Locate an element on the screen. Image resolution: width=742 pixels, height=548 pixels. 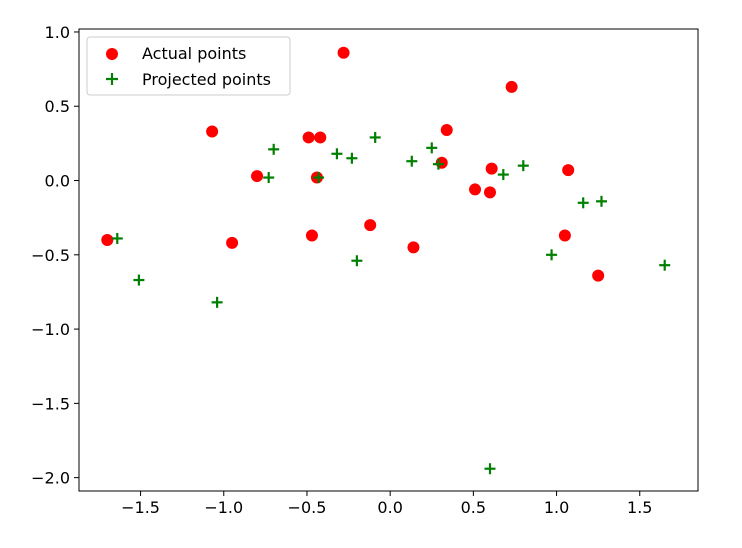
x-tick-label: −1.0 is located at coordinates (223, 507).